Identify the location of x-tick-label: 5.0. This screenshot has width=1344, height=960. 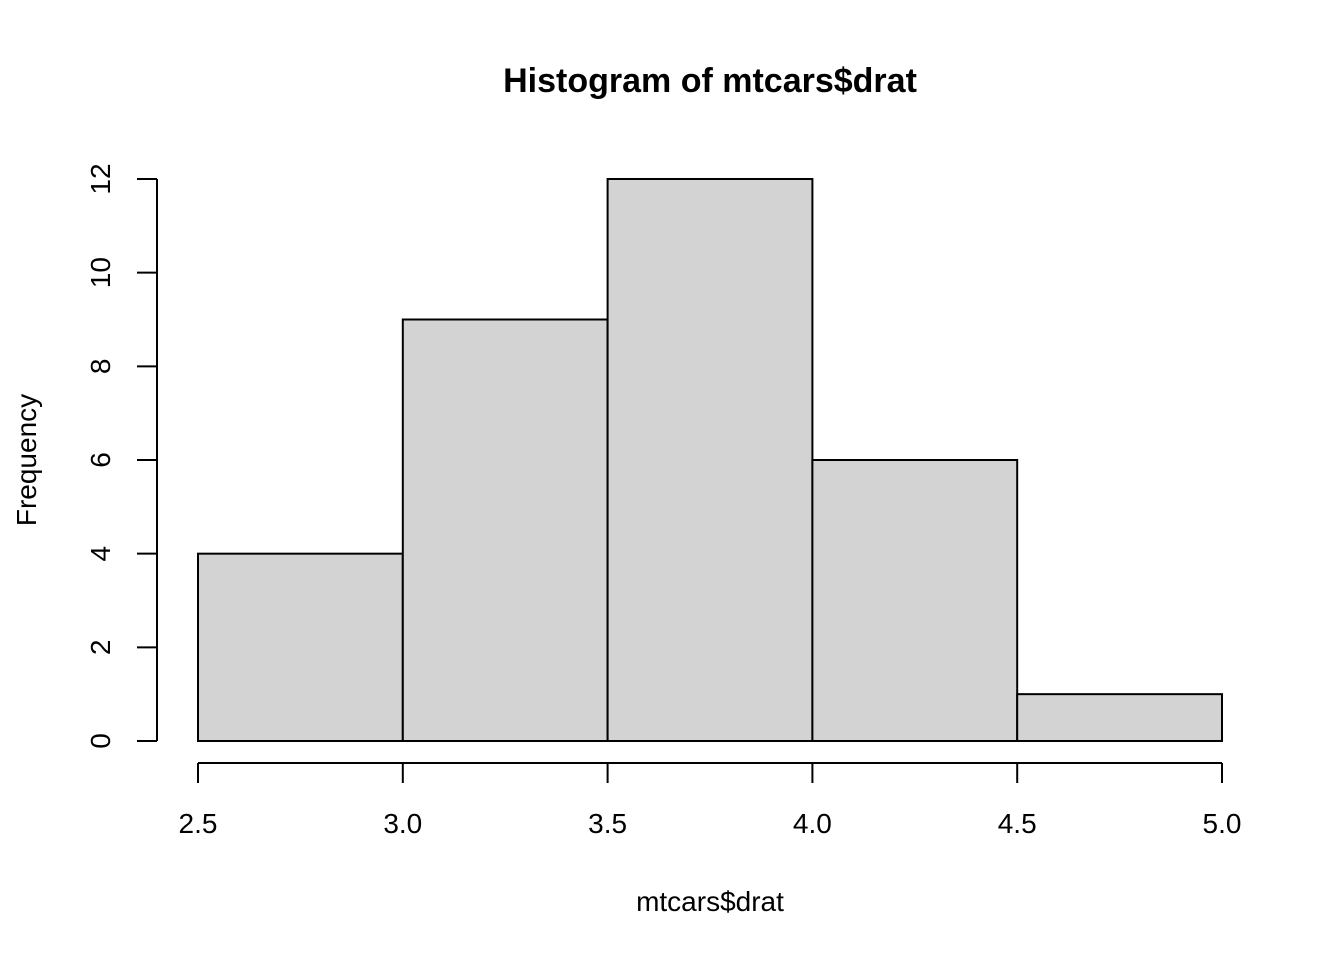
(1222, 823).